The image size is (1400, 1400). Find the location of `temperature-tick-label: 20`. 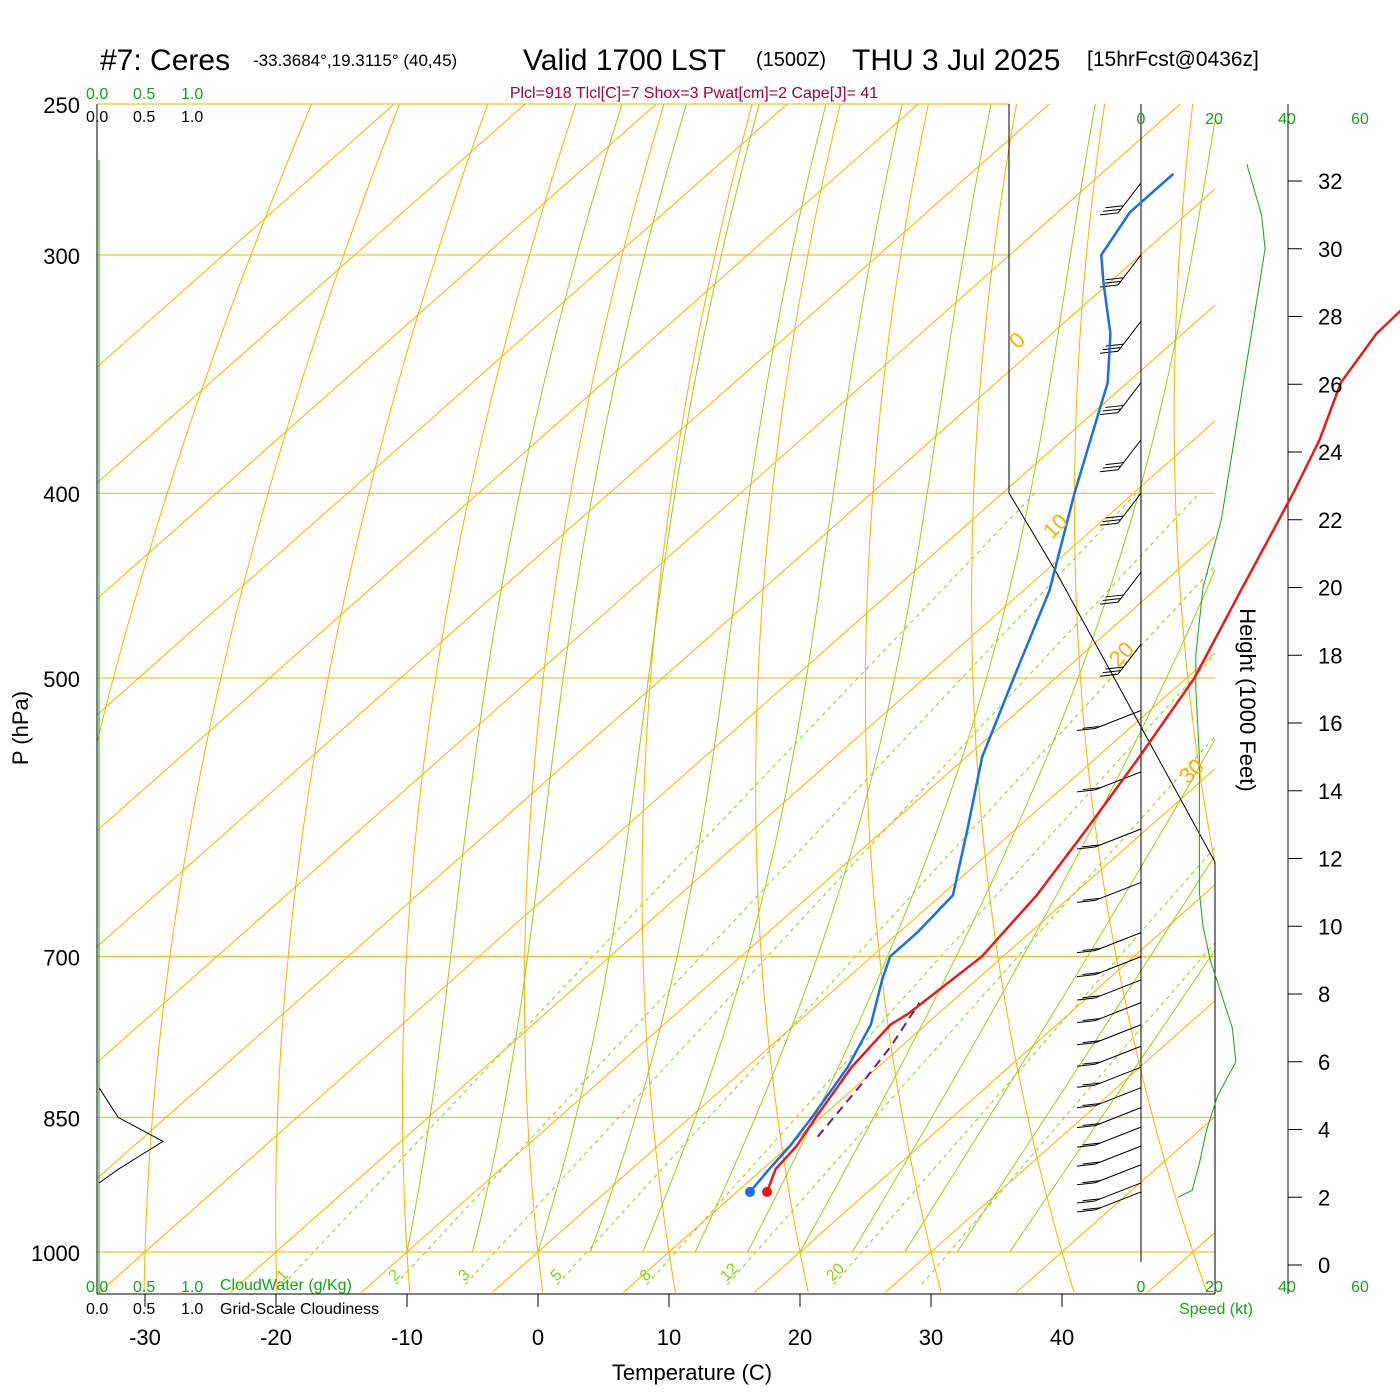

temperature-tick-label: 20 is located at coordinates (800, 1337).